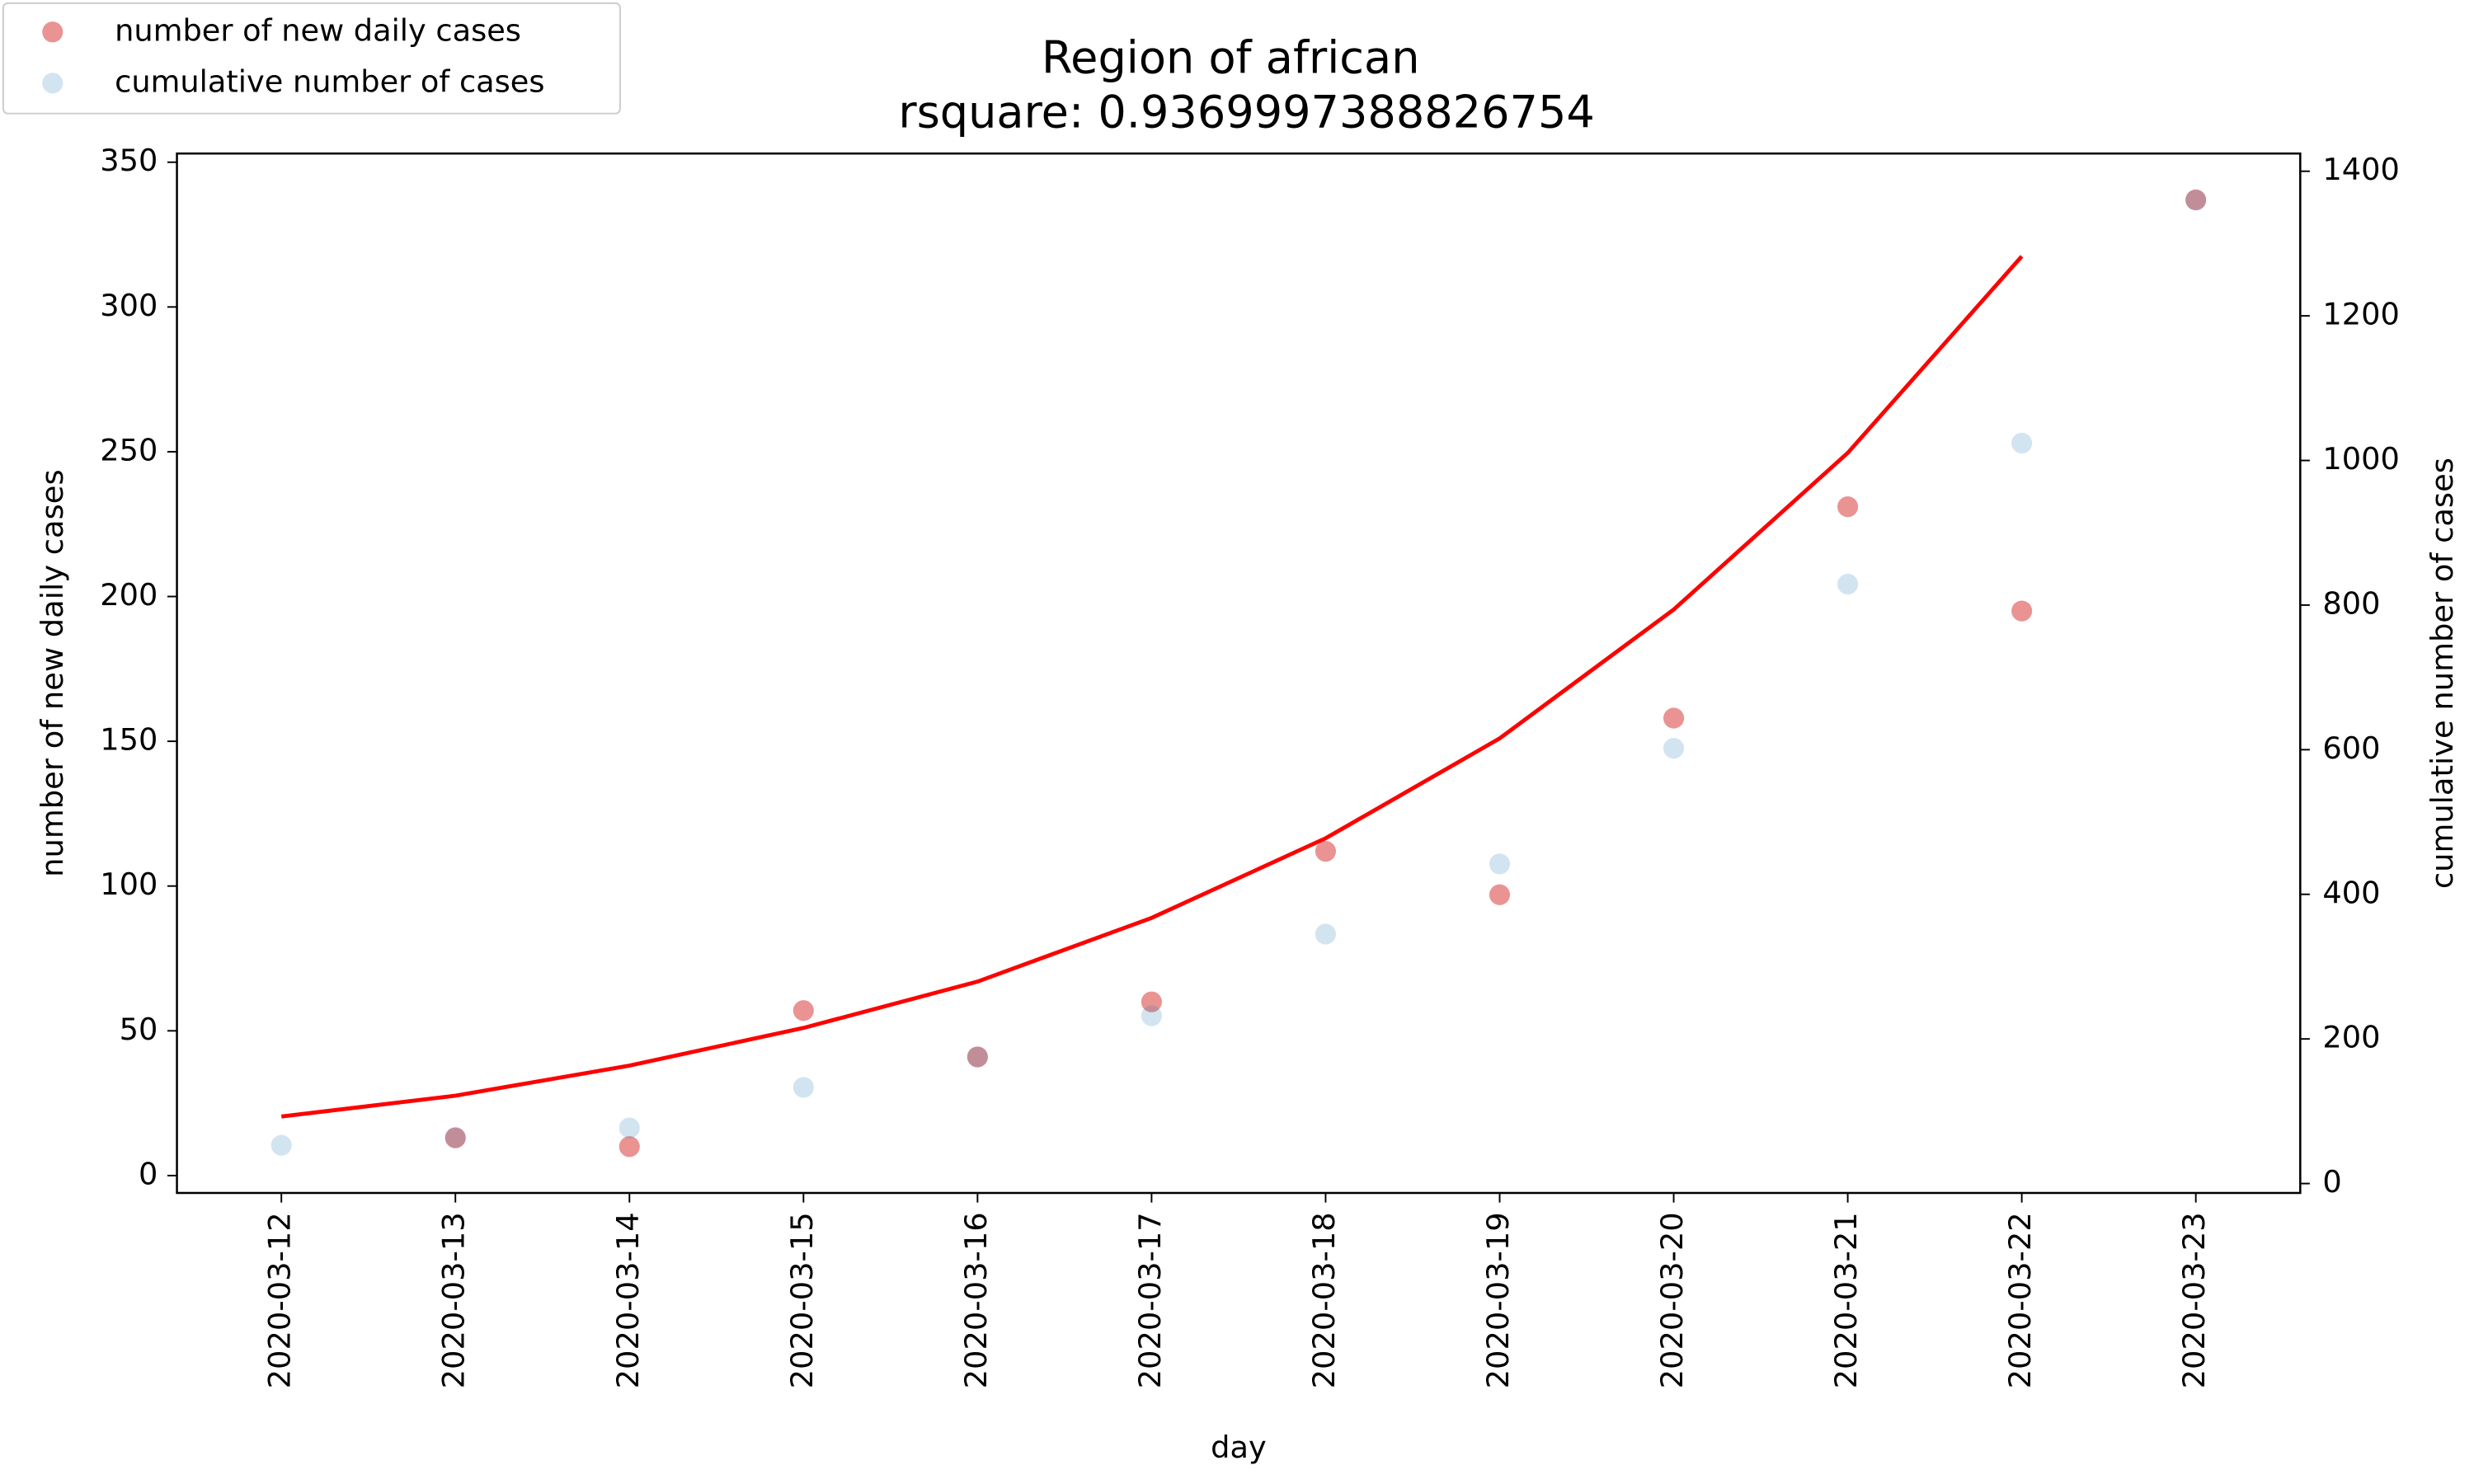 The width and height of the screenshot is (2474, 1484). Describe the element at coordinates (52, 672) in the screenshot. I see `y-axis-label: number of new daily cases` at that location.